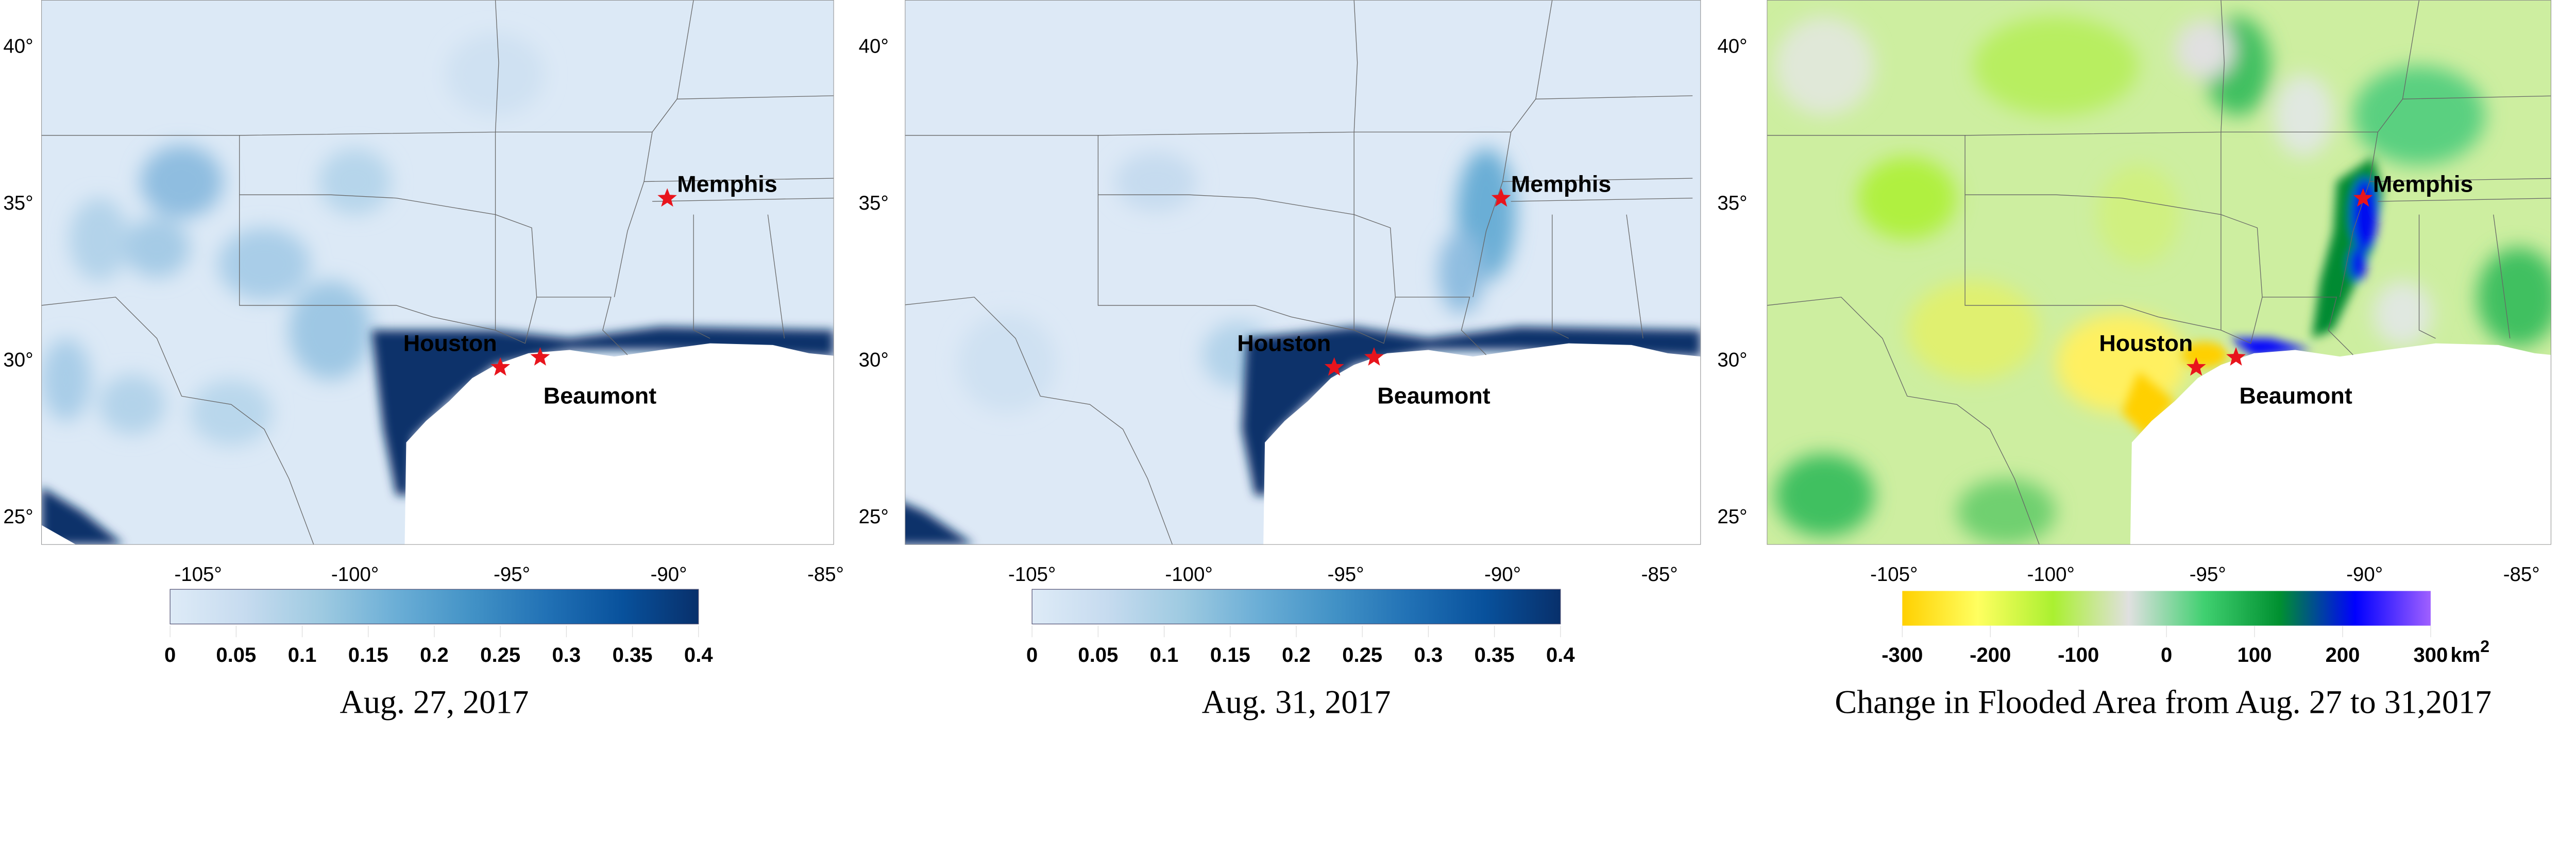 This screenshot has height=856, width=2576. I want to click on panel-caption: Aug. 31, 2017, so click(1296, 702).